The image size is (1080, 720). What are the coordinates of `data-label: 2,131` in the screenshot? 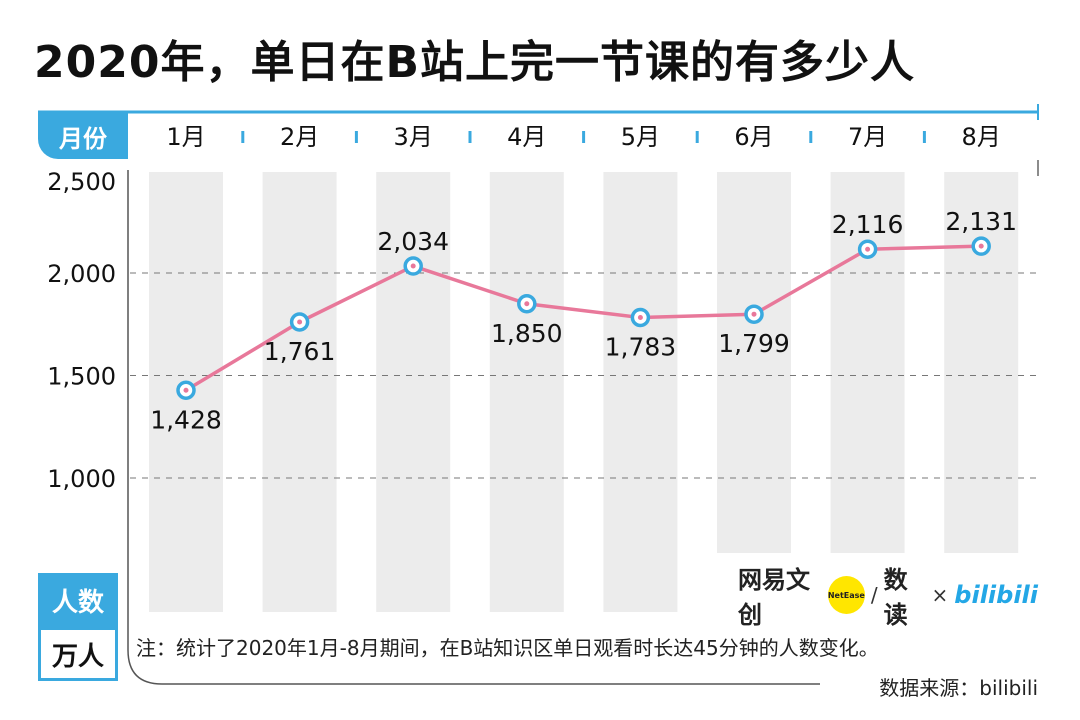 It's located at (981, 221).